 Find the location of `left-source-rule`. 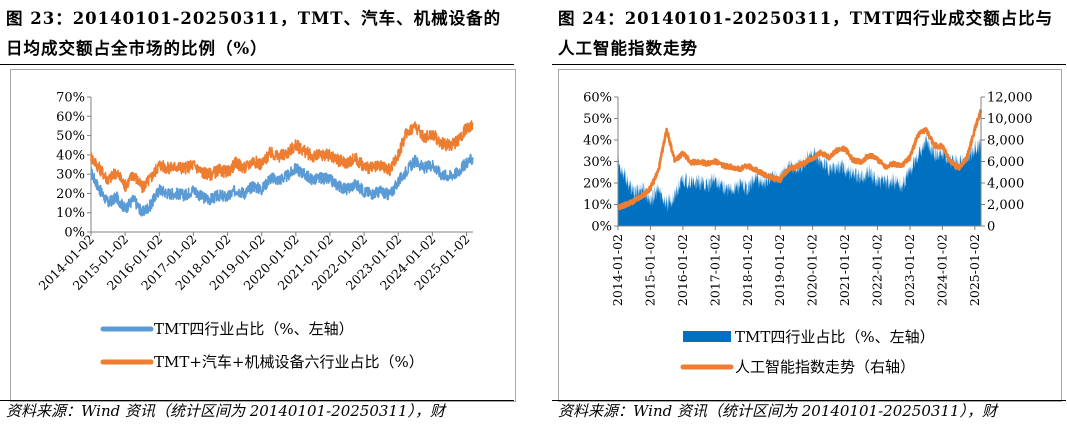

left-source-rule is located at coordinates (257, 400).